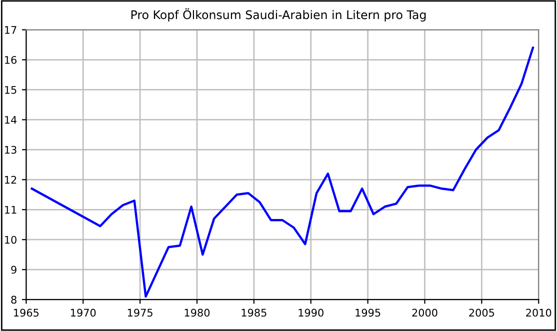 Image resolution: width=557 pixels, height=331 pixels. I want to click on x-tick-label: 1965, so click(26, 312).